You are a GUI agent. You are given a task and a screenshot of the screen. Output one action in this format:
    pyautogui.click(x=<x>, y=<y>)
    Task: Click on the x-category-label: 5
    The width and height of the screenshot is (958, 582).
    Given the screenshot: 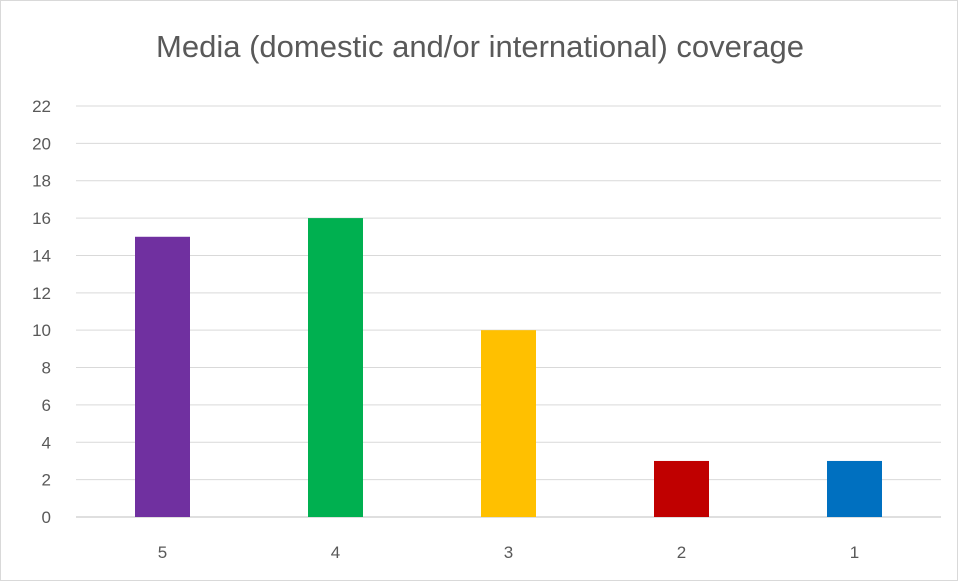 What is the action you would take?
    pyautogui.click(x=162, y=552)
    